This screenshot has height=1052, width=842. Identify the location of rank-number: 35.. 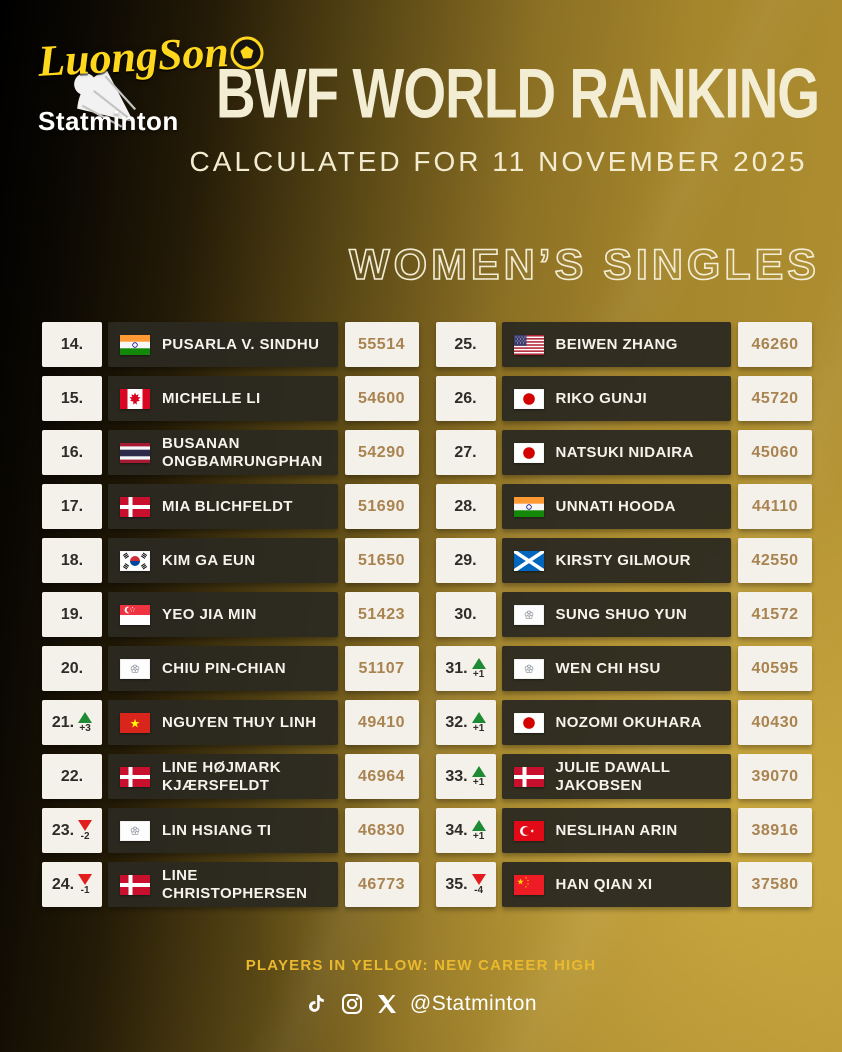
(456, 884).